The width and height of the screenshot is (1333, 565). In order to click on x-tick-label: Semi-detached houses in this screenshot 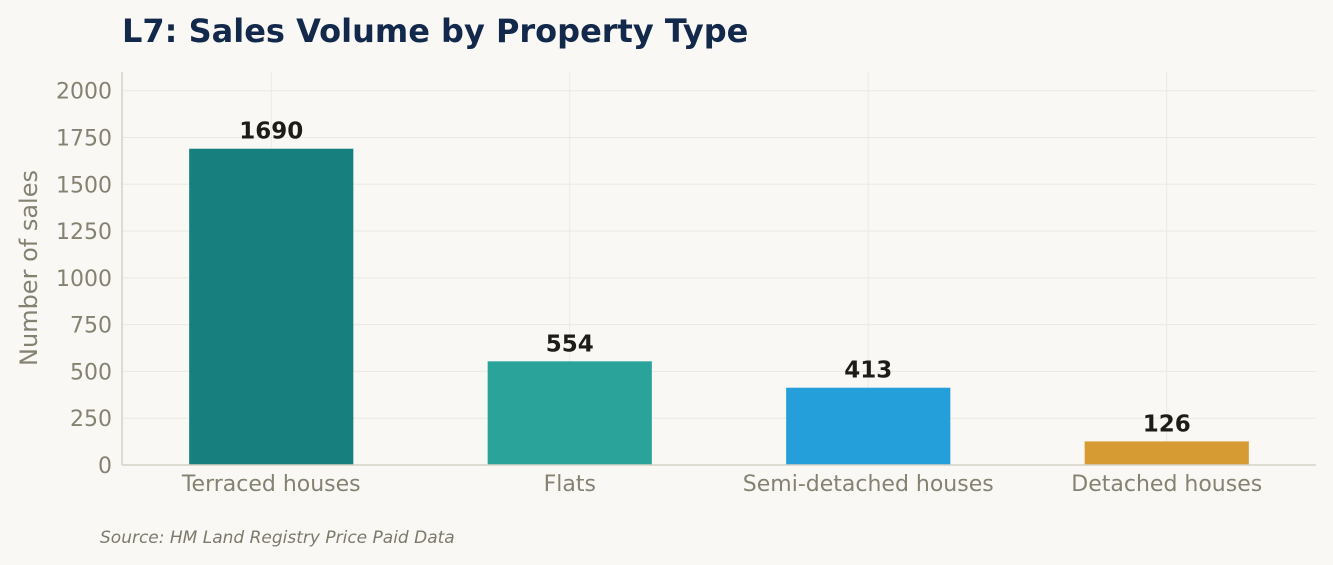, I will do `click(868, 484)`.